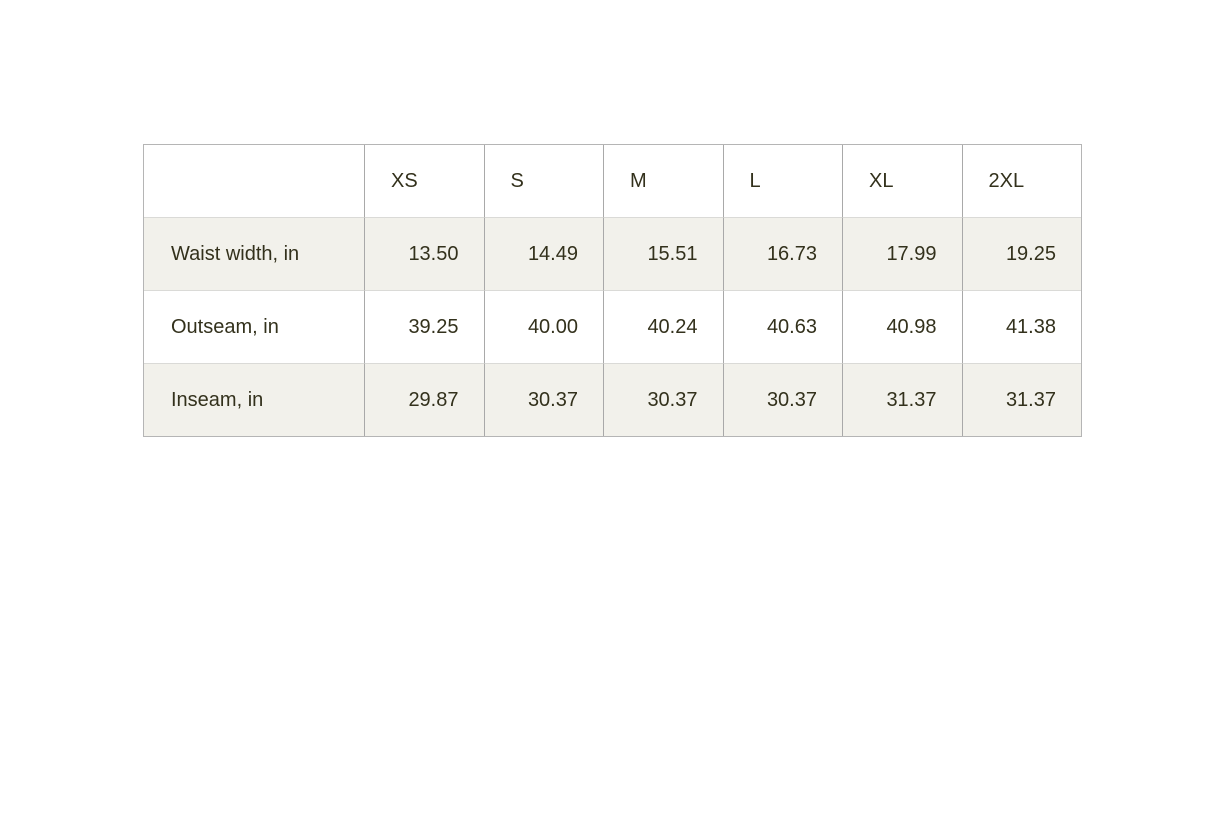 Image resolution: width=1224 pixels, height=816 pixels. What do you see at coordinates (543, 326) in the screenshot?
I see `value-cell: 40.00` at bounding box center [543, 326].